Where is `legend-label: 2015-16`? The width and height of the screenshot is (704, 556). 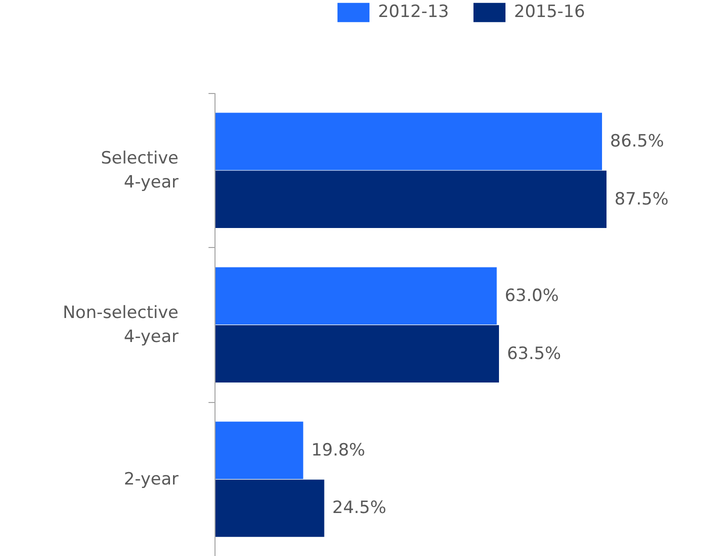 legend-label: 2015-16 is located at coordinates (550, 12).